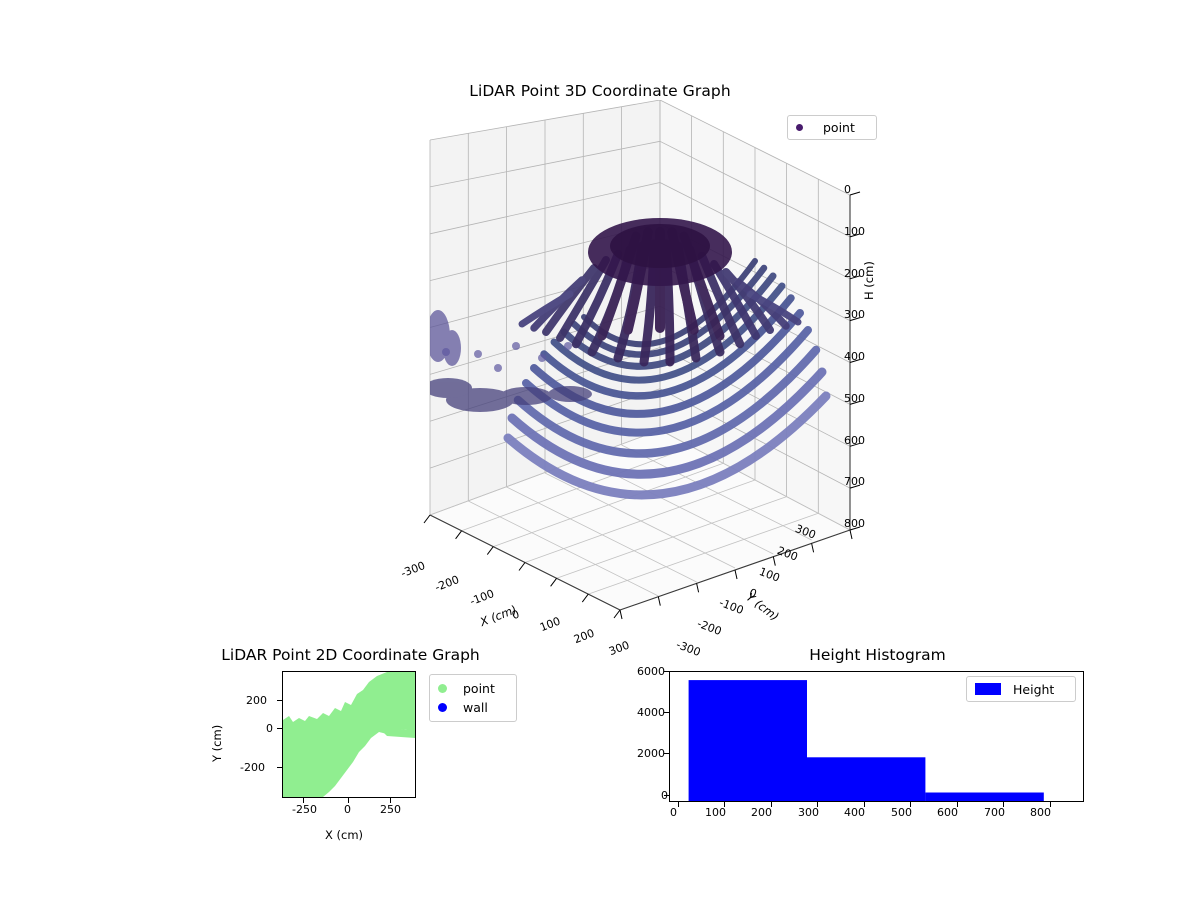  What do you see at coordinates (600, 91) in the screenshot?
I see `three-d-title: LiDAR Point 3D Coordinate Graph` at bounding box center [600, 91].